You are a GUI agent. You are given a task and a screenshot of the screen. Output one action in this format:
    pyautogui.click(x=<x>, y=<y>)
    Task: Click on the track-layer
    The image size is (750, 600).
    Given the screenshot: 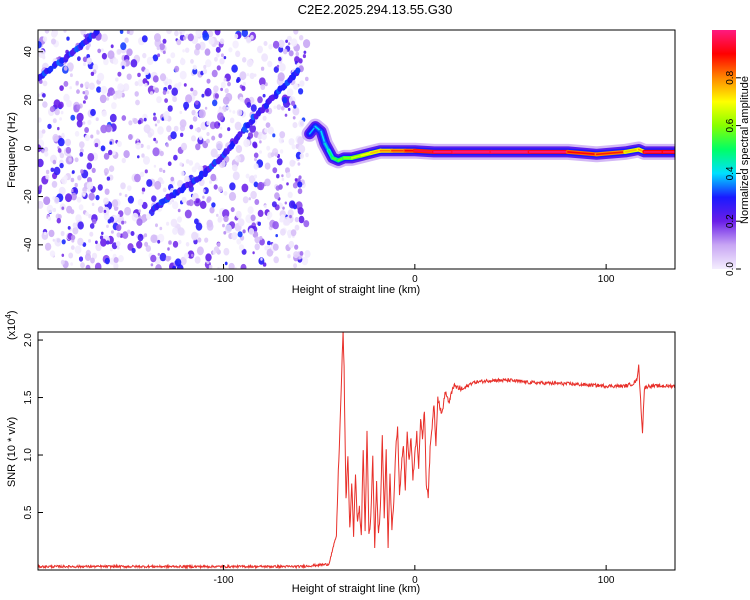 What is the action you would take?
    pyautogui.click(x=169, y=121)
    